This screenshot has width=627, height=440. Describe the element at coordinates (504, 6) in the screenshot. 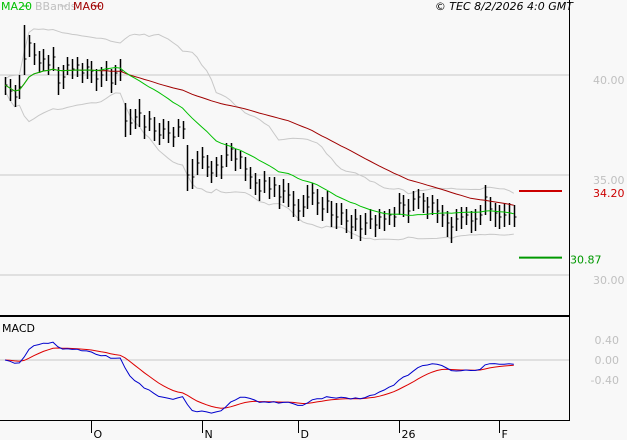

I see `copyright-timestamp: © TEC 8/2/2026 4:0 GMT` at that location.